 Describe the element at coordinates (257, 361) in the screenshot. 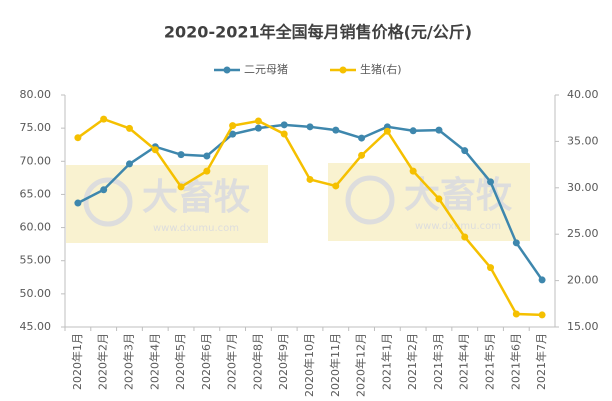

I see `x-tick-label: 2020年8月` at that location.